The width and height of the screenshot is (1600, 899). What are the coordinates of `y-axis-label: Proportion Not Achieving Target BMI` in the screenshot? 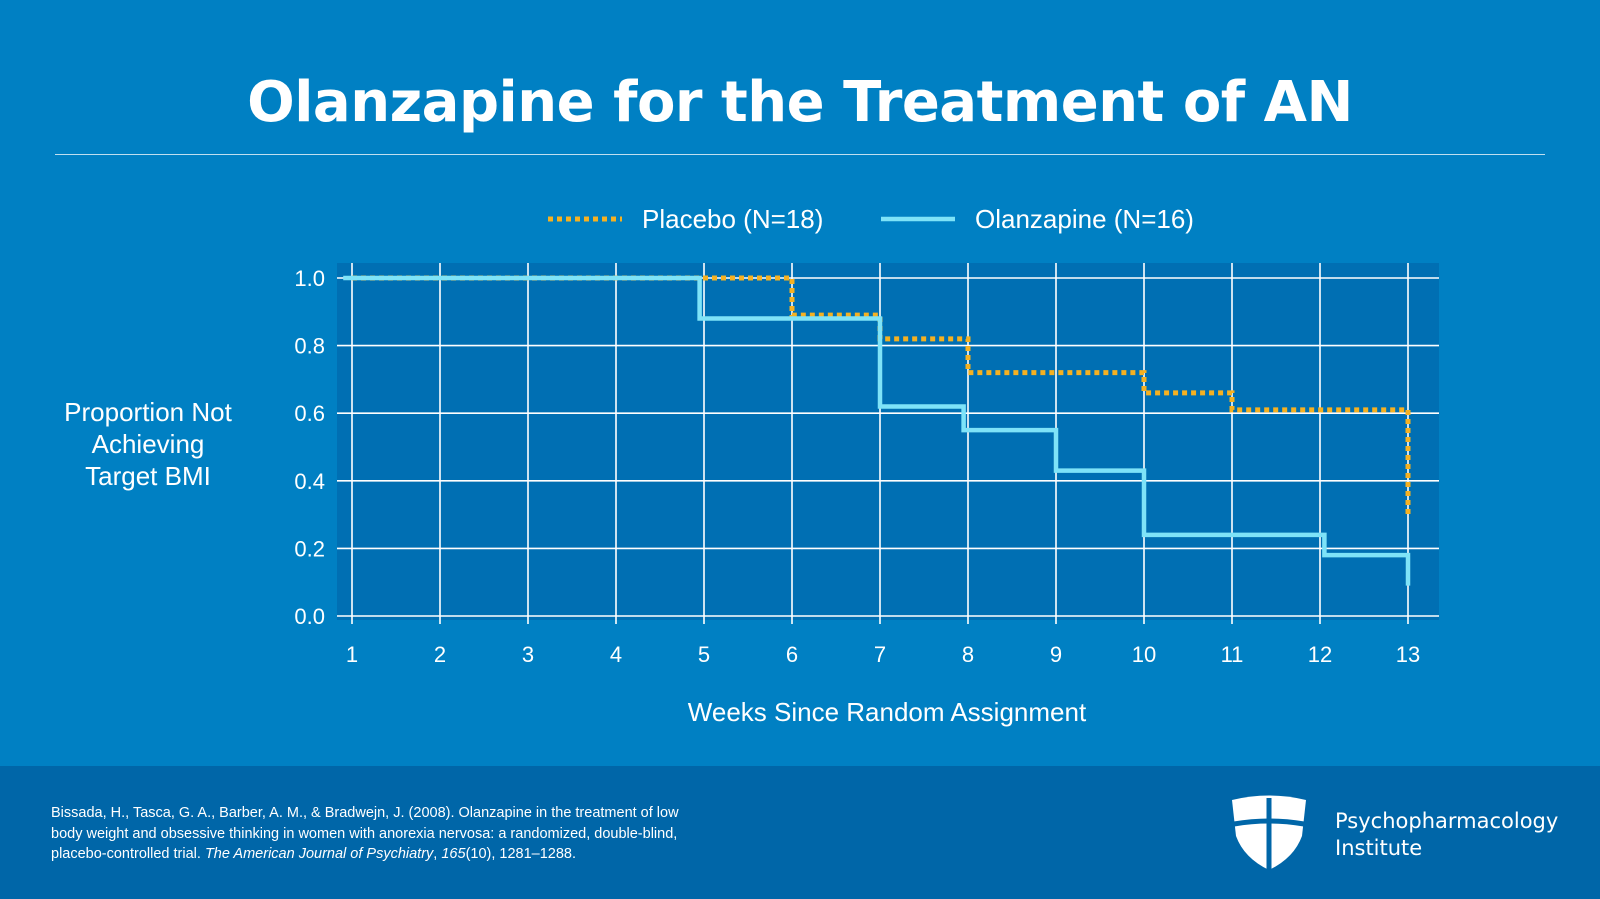 It's located at (148, 444).